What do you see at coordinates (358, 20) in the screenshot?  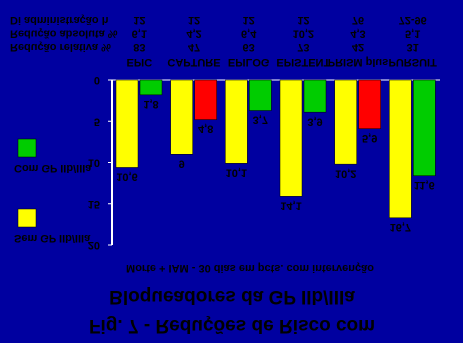 I see `table-cell: 76` at bounding box center [358, 20].